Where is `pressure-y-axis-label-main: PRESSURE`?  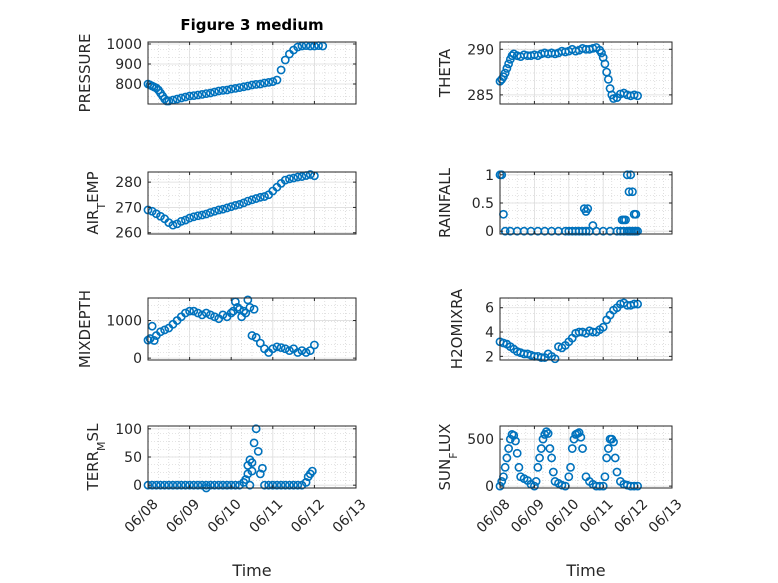 pressure-y-axis-label-main: PRESSURE is located at coordinates (85, 73).